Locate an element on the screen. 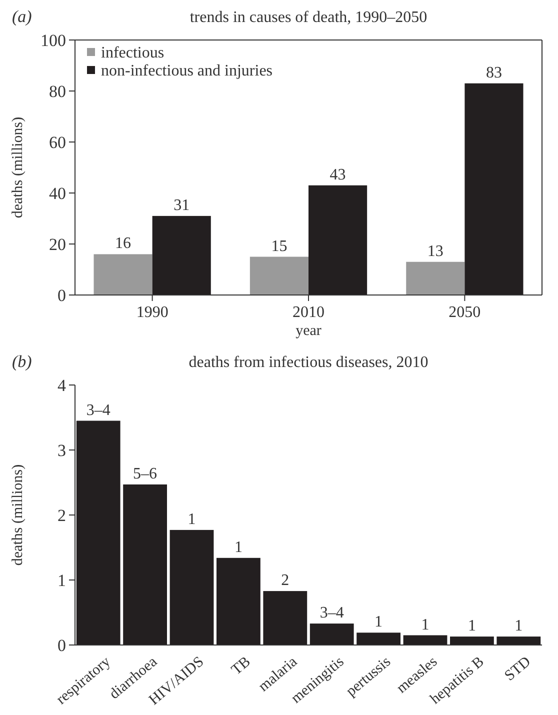 The image size is (558, 715). x-tick-label: 2010 is located at coordinates (308, 312).